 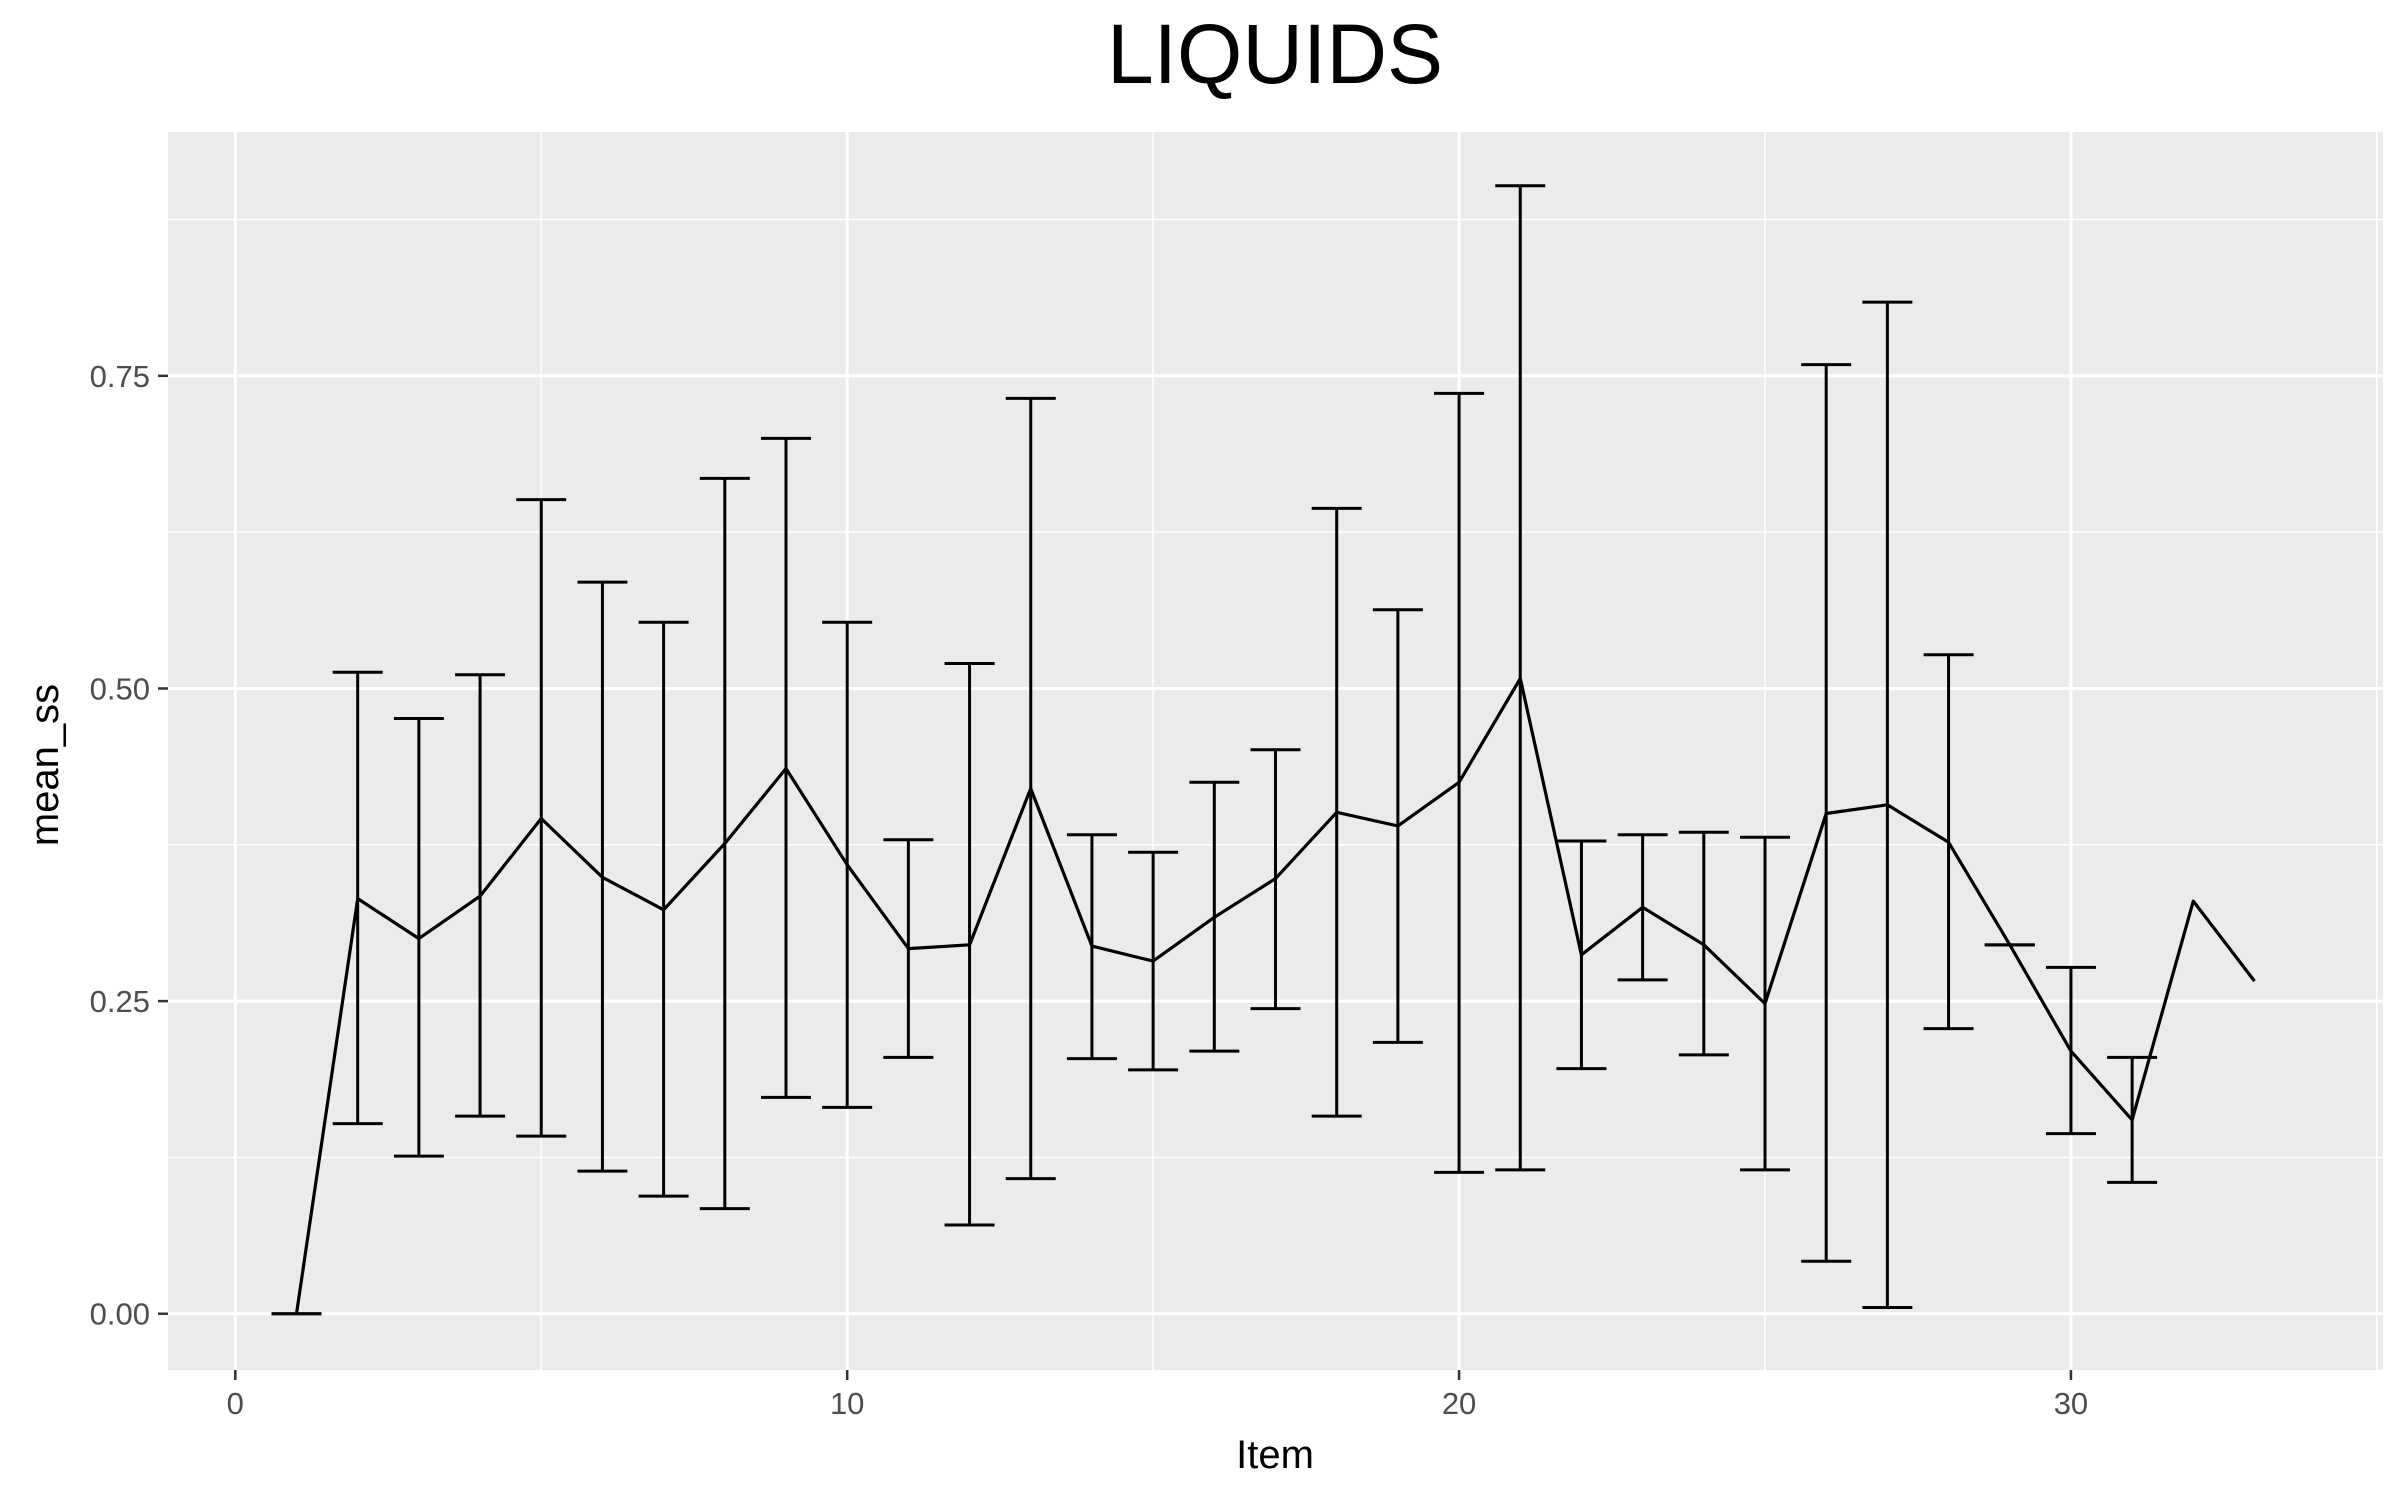 What do you see at coordinates (1275, 1455) in the screenshot?
I see `x-axis-label: Item` at bounding box center [1275, 1455].